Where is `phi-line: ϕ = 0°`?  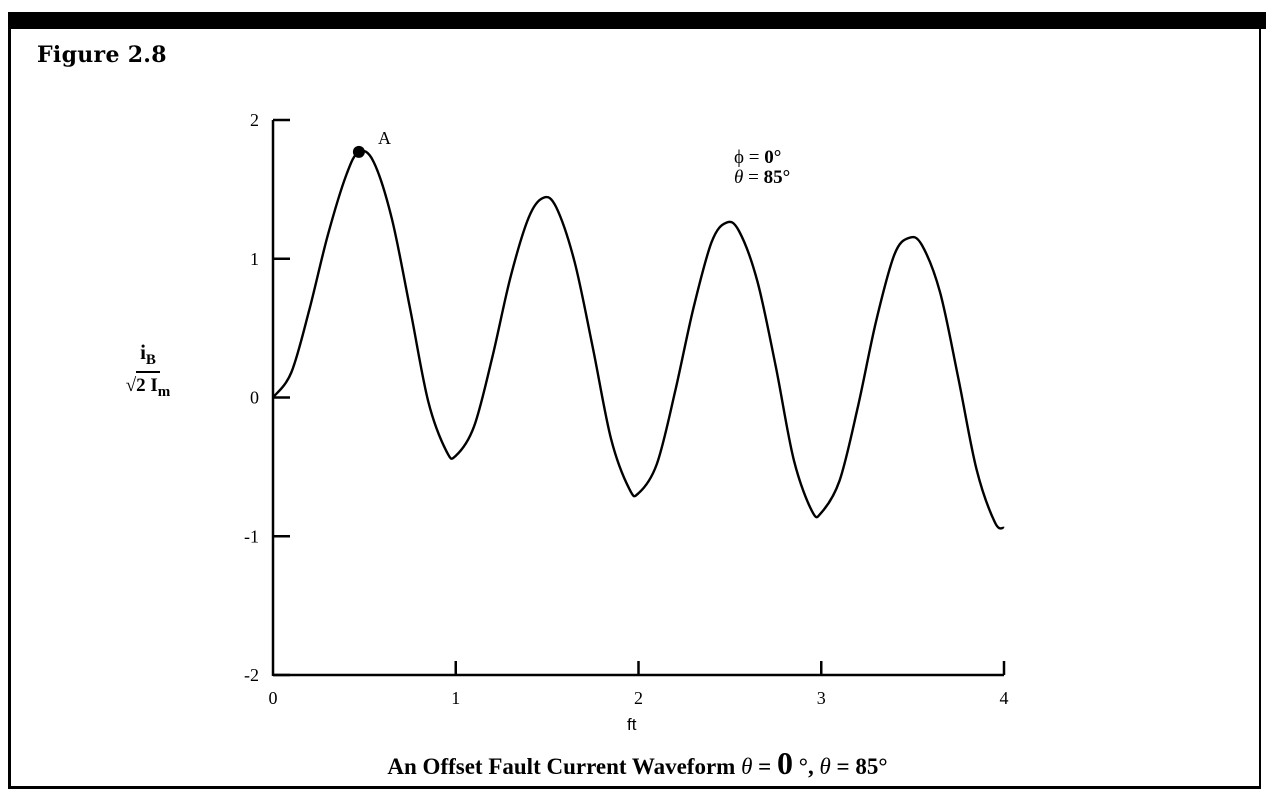 phi-line: ϕ = 0° is located at coordinates (762, 158).